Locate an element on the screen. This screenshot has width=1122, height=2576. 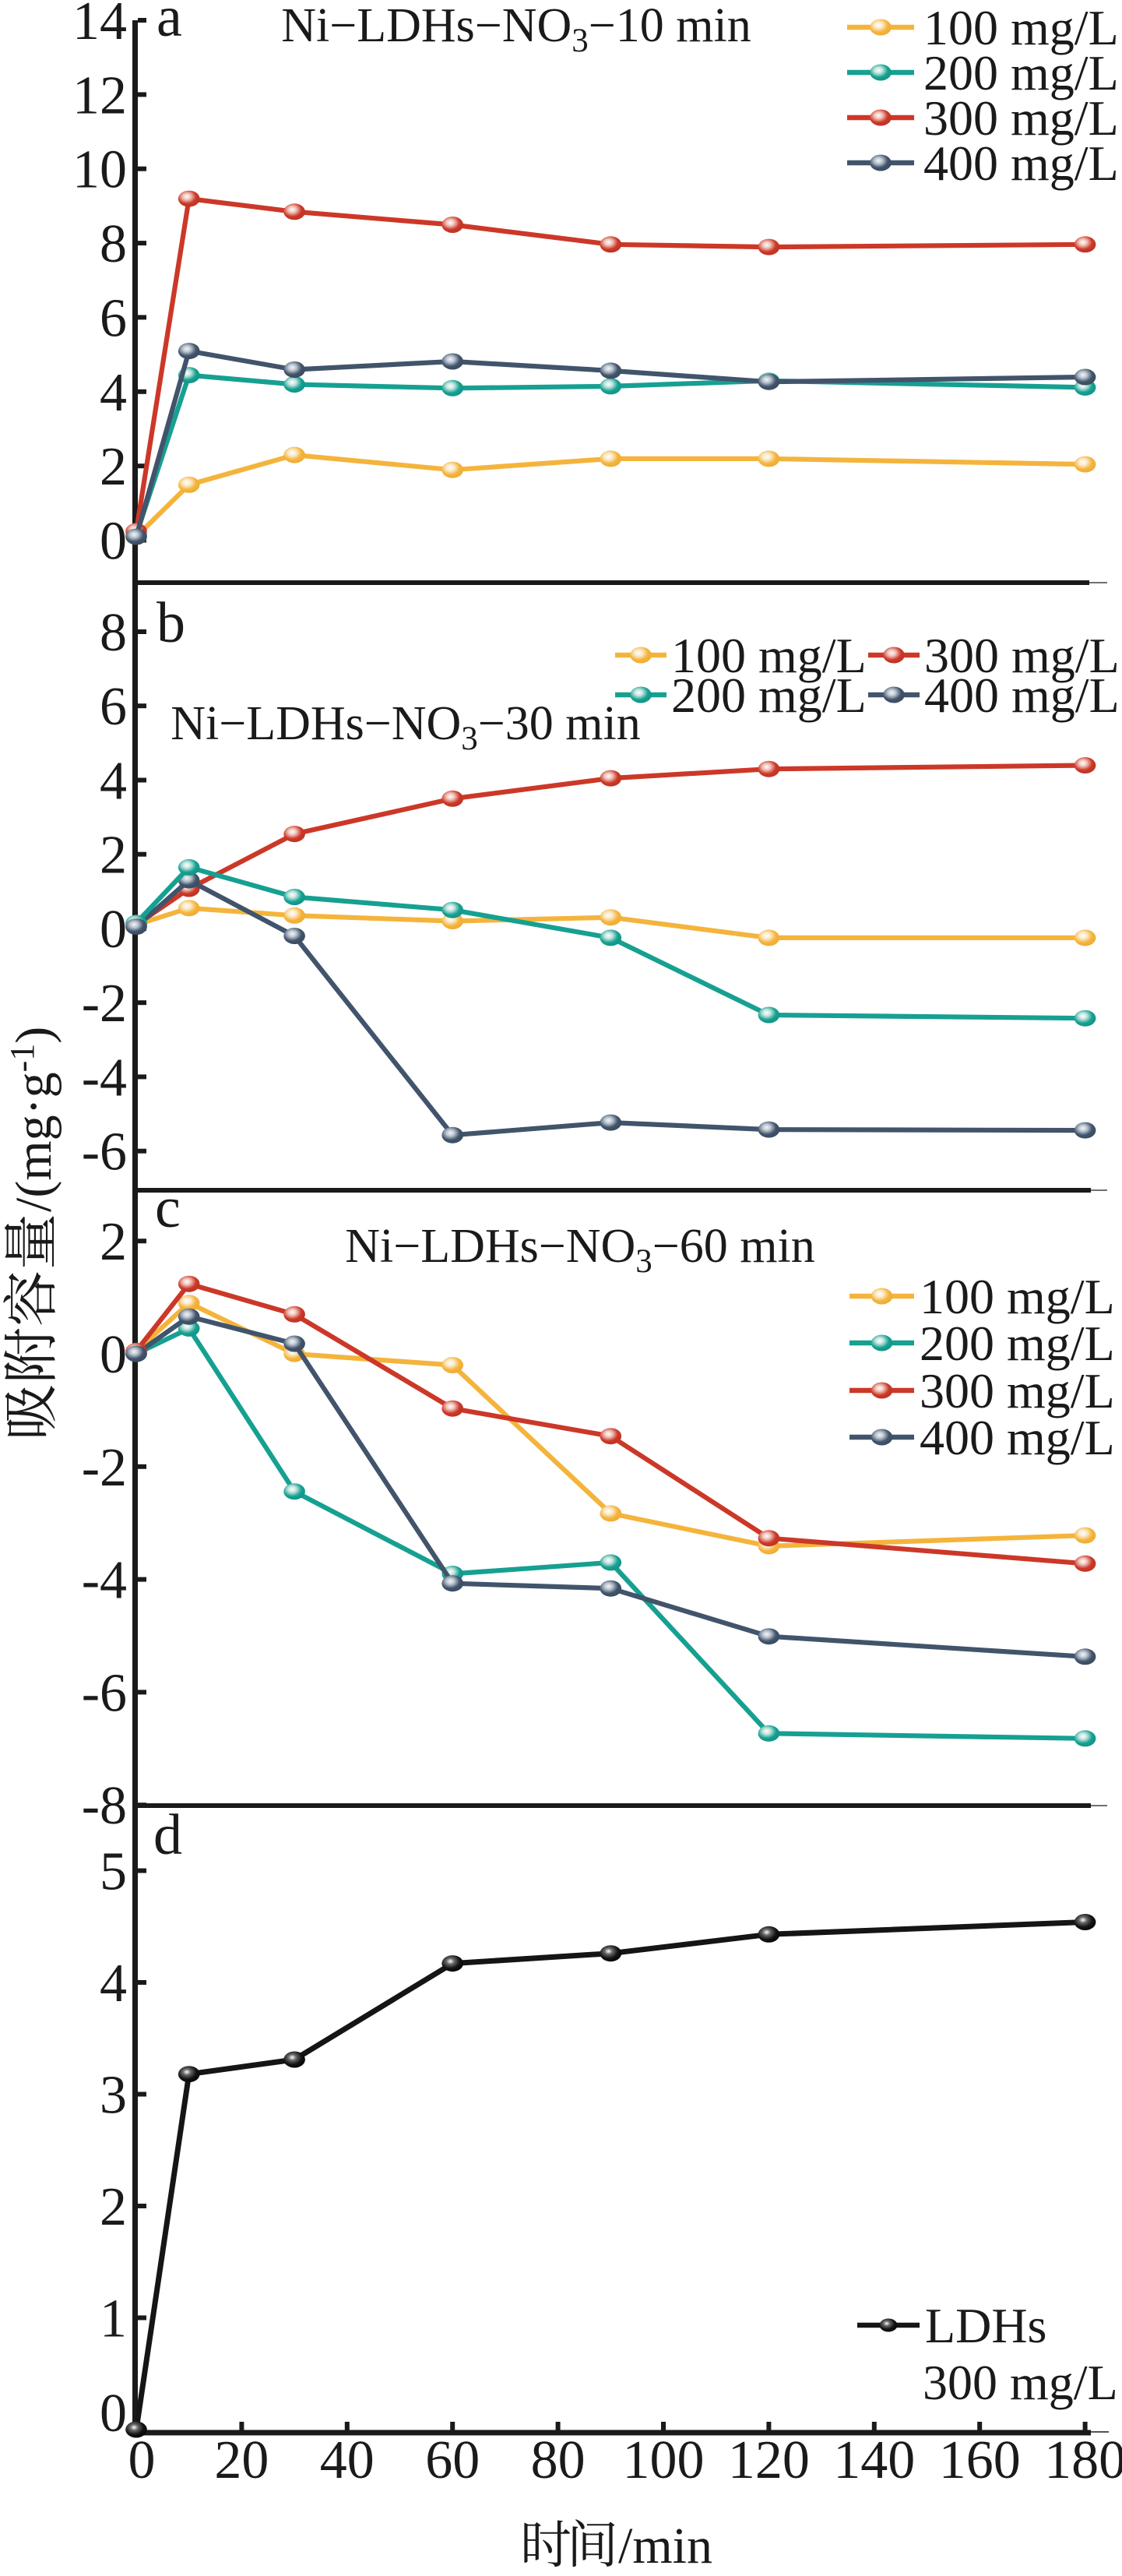
svg-text: LDHs is located at coordinates (985, 2325).